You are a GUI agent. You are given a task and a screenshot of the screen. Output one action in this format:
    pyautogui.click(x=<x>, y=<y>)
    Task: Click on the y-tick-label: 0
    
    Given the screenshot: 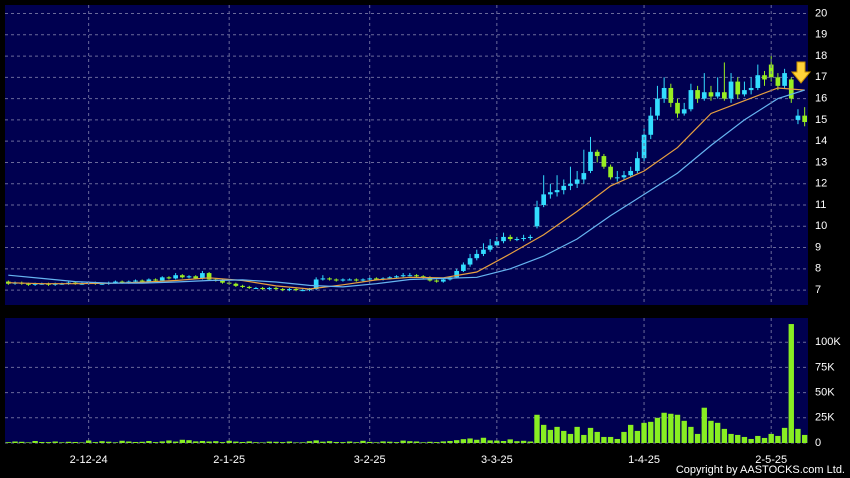 What is the action you would take?
    pyautogui.click(x=818, y=443)
    